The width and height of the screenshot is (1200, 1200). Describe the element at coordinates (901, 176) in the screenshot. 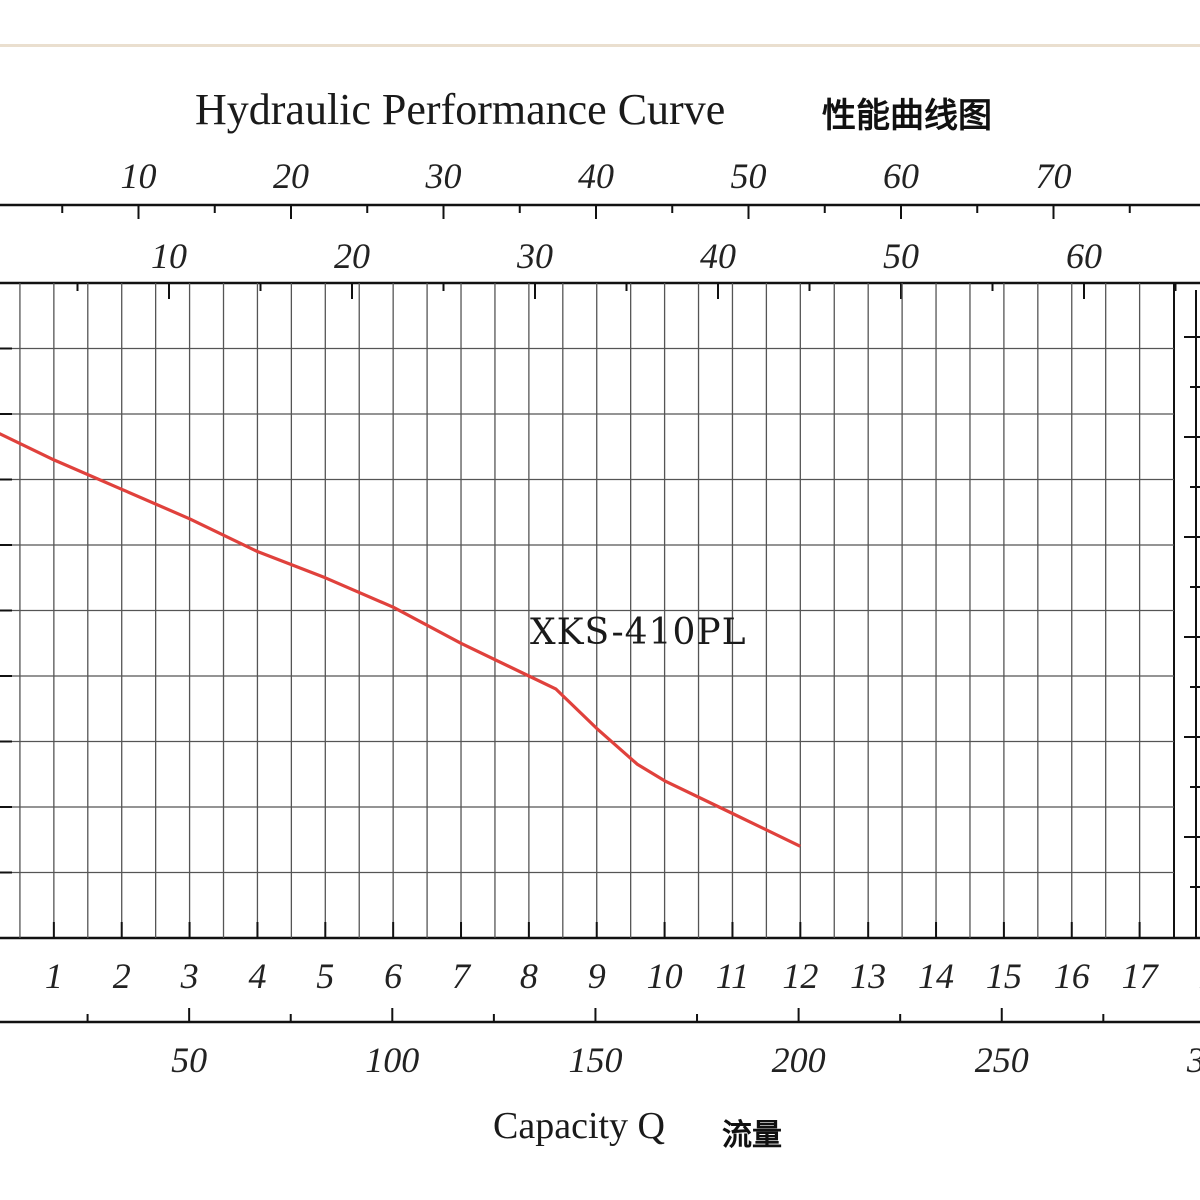

I see `top-axis-1-tick-label: 60` at that location.